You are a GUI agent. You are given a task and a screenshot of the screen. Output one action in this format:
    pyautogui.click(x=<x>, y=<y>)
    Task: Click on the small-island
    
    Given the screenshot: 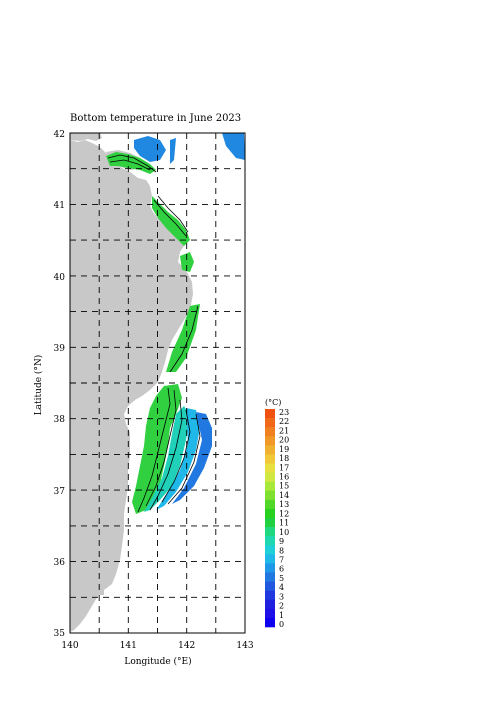 What is the action you would take?
    pyautogui.click(x=102, y=592)
    